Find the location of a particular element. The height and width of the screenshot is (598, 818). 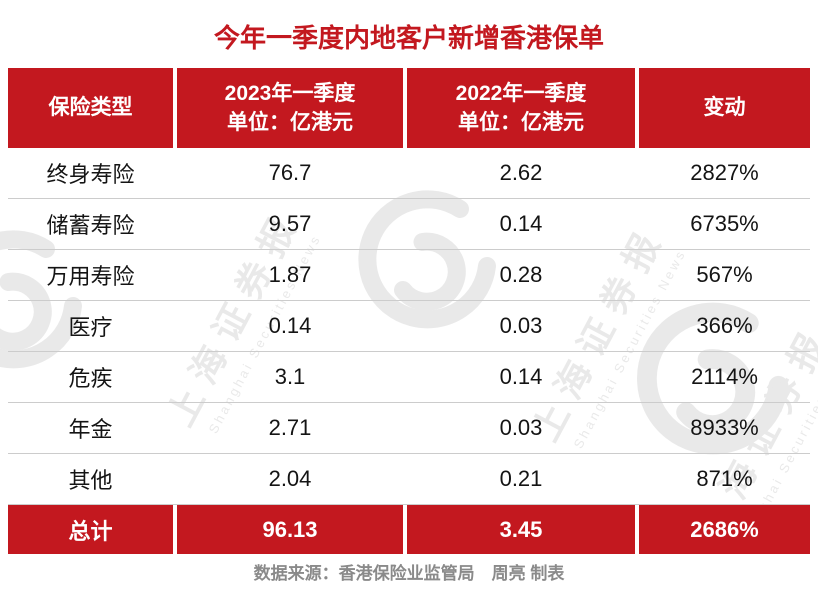

cell-2023: 2.04 is located at coordinates (290, 478).